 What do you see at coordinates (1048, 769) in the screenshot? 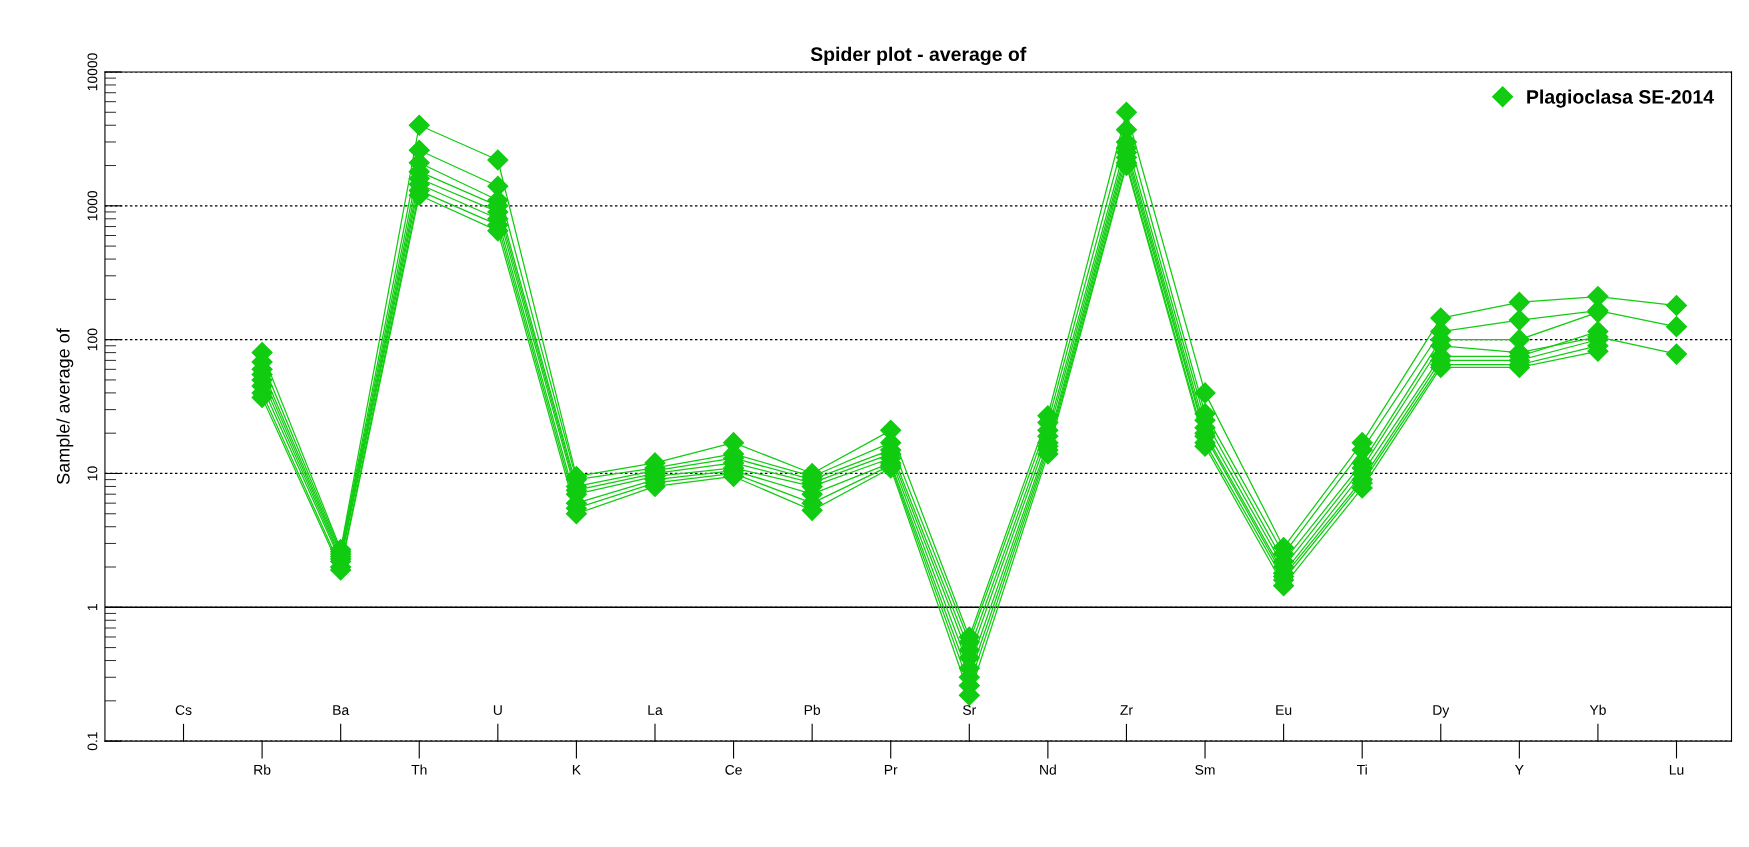
I see `x-tick-label: Nd` at bounding box center [1048, 769].